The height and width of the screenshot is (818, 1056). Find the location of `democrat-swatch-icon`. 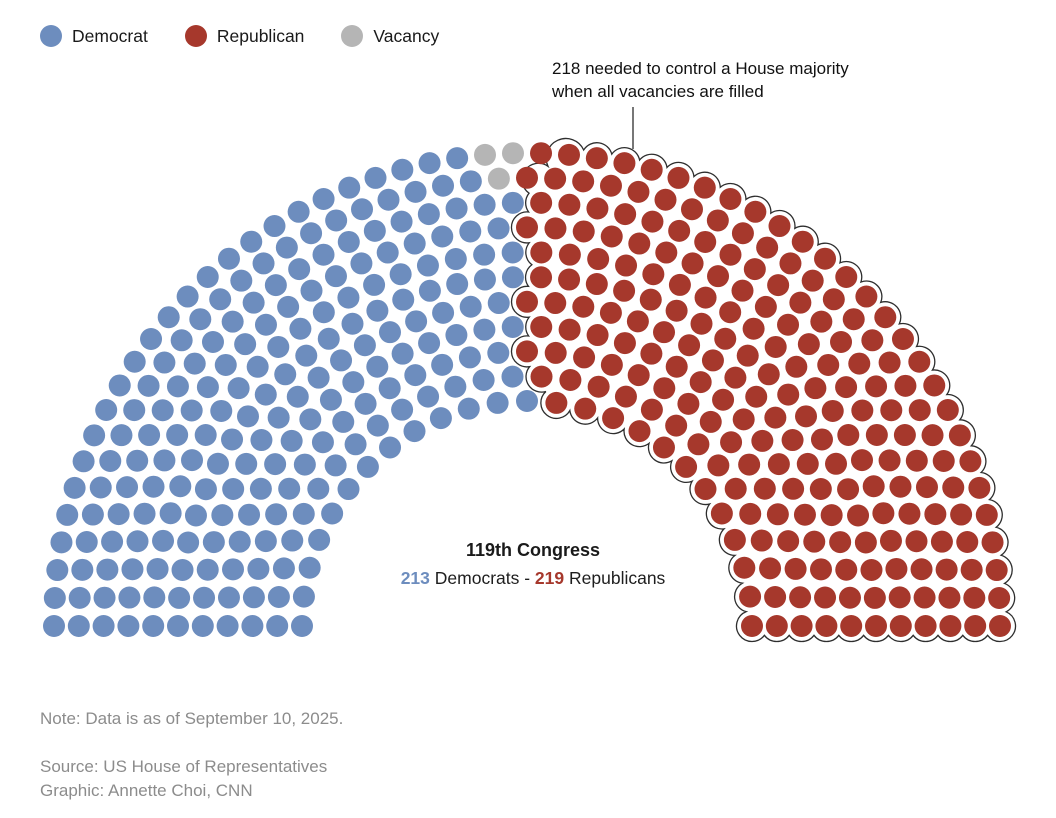

democrat-swatch-icon is located at coordinates (51, 36).